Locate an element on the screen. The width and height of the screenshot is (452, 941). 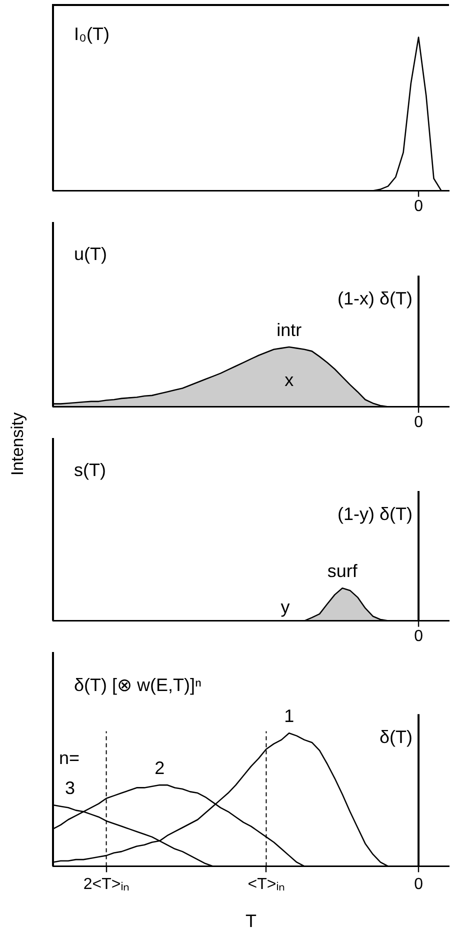
x-tick-label: <T>ᵢₙ is located at coordinates (266, 885).